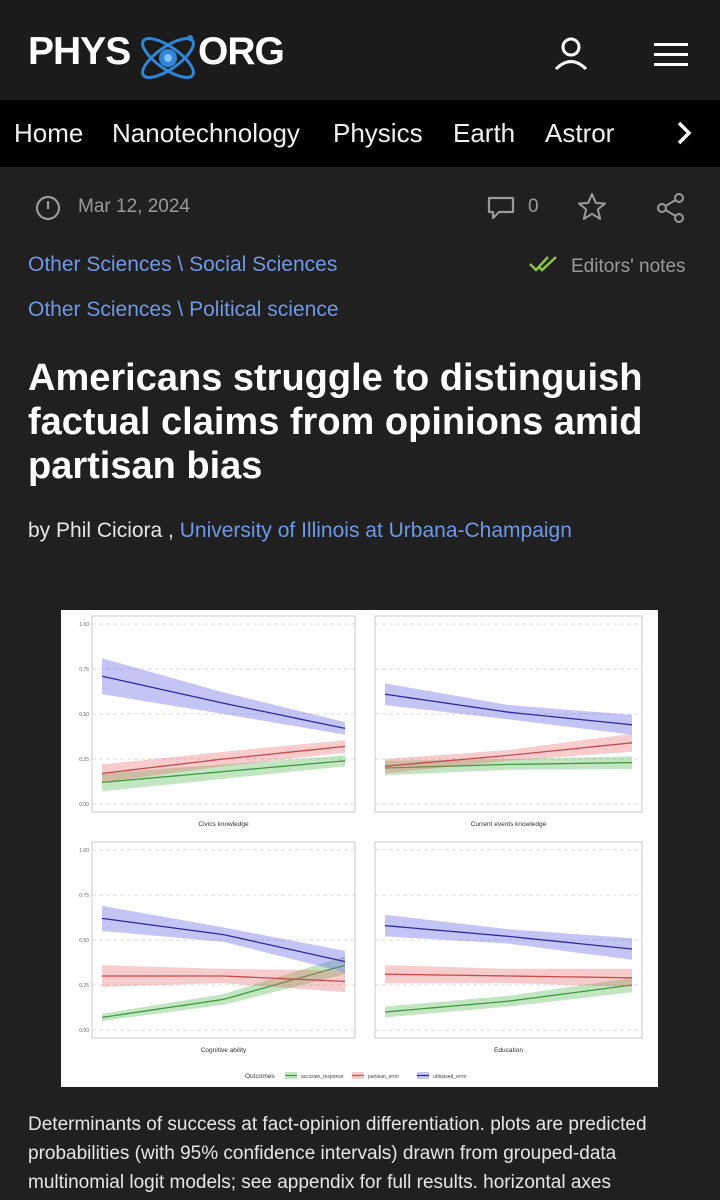 The image size is (720, 1200). What do you see at coordinates (571, 54) in the screenshot?
I see `user-icon` at bounding box center [571, 54].